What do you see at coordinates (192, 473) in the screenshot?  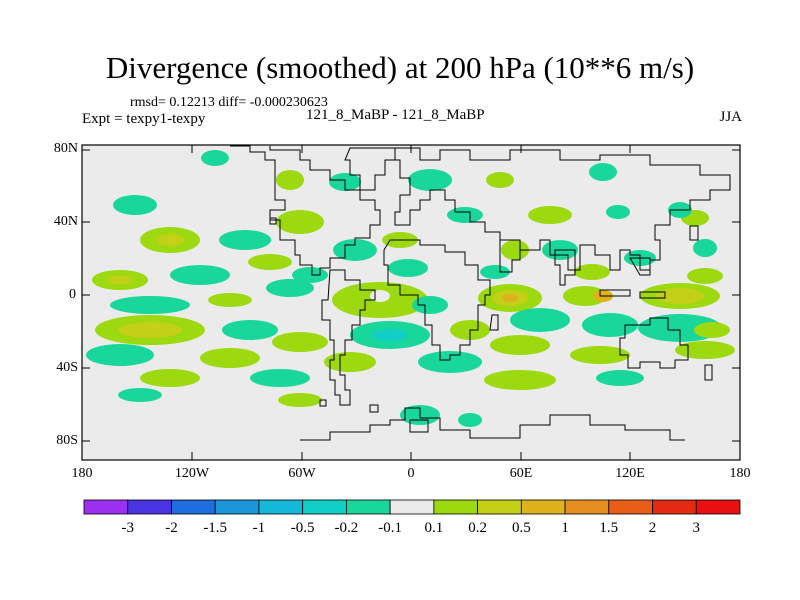 I see `x-tick-label: 120W` at bounding box center [192, 473].